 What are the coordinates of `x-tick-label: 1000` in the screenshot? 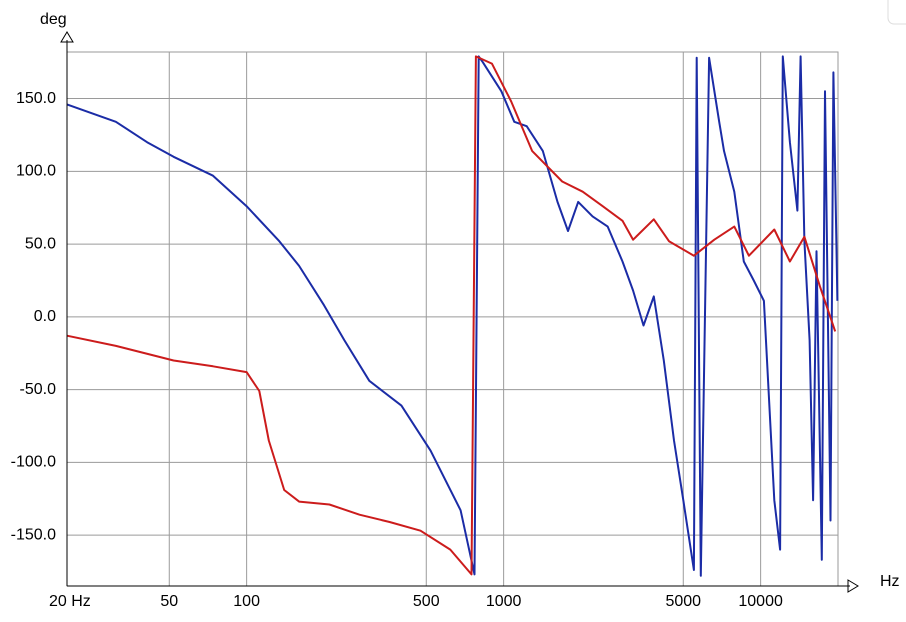 It's located at (504, 601).